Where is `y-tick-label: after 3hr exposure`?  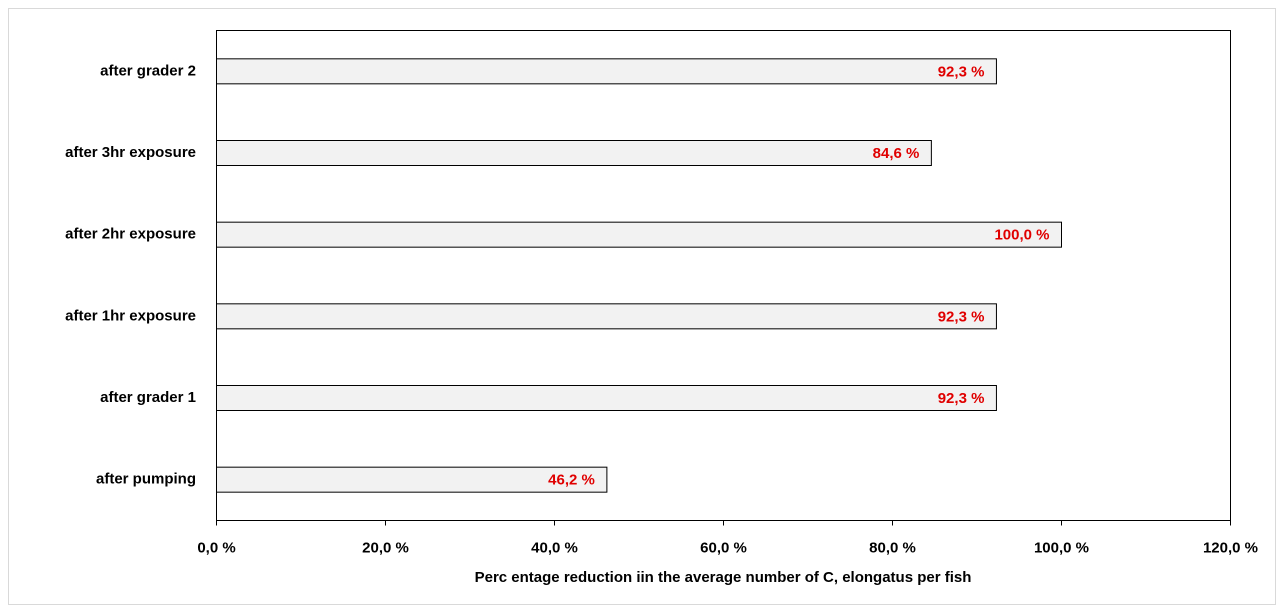 y-tick-label: after 3hr exposure is located at coordinates (130, 152).